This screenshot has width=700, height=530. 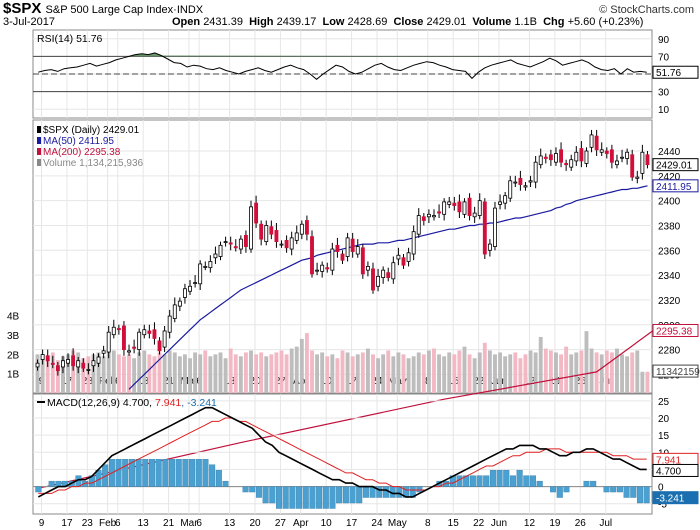 I want to click on high-value: 2439.17, so click(x=296, y=22).